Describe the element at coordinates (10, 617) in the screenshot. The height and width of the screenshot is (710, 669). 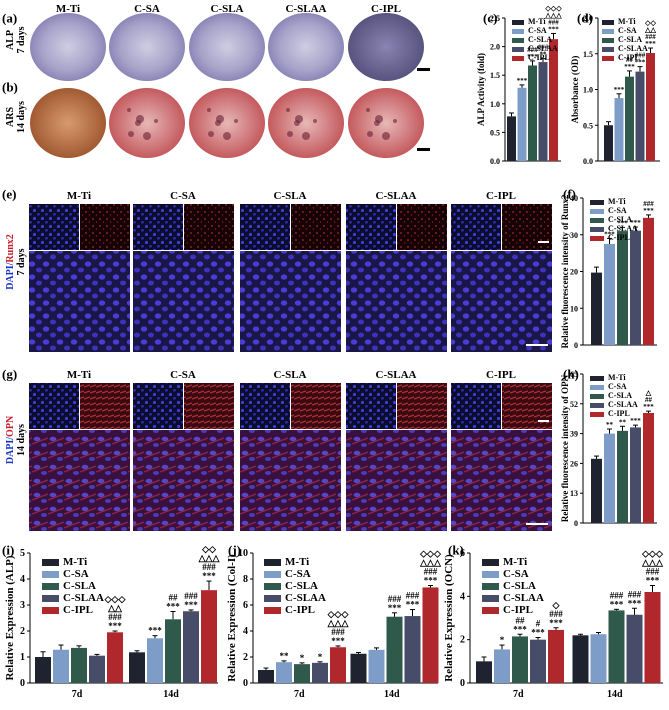
I see `y-axis-label: Relative Expression (ALP)` at that location.